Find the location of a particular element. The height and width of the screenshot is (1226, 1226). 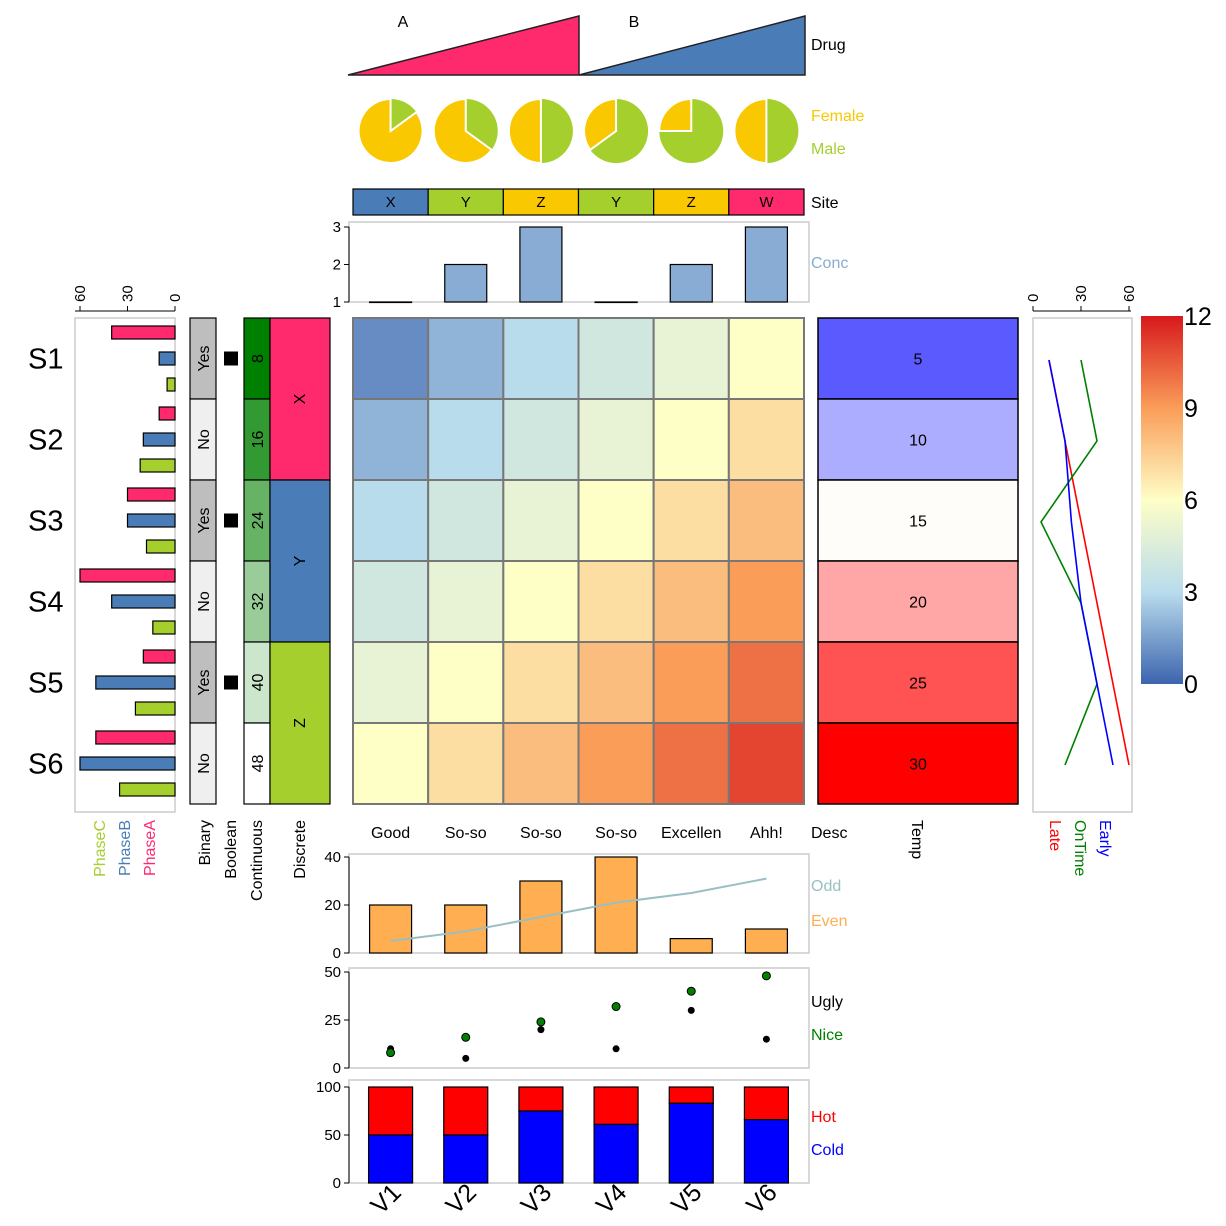

column-label: V2 is located at coordinates (461, 1198).